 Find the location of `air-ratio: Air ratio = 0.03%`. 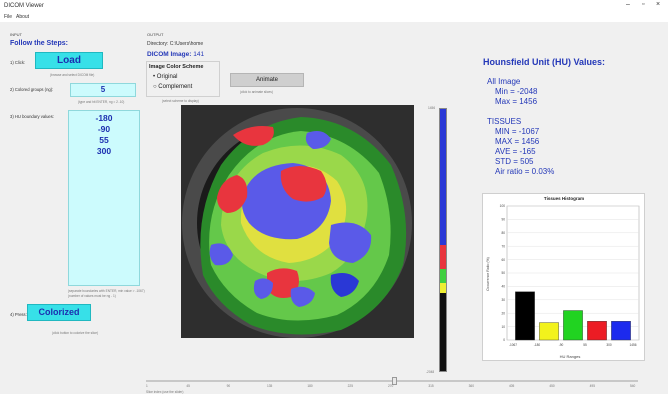

air-ratio: Air ratio = 0.03% is located at coordinates (525, 171).